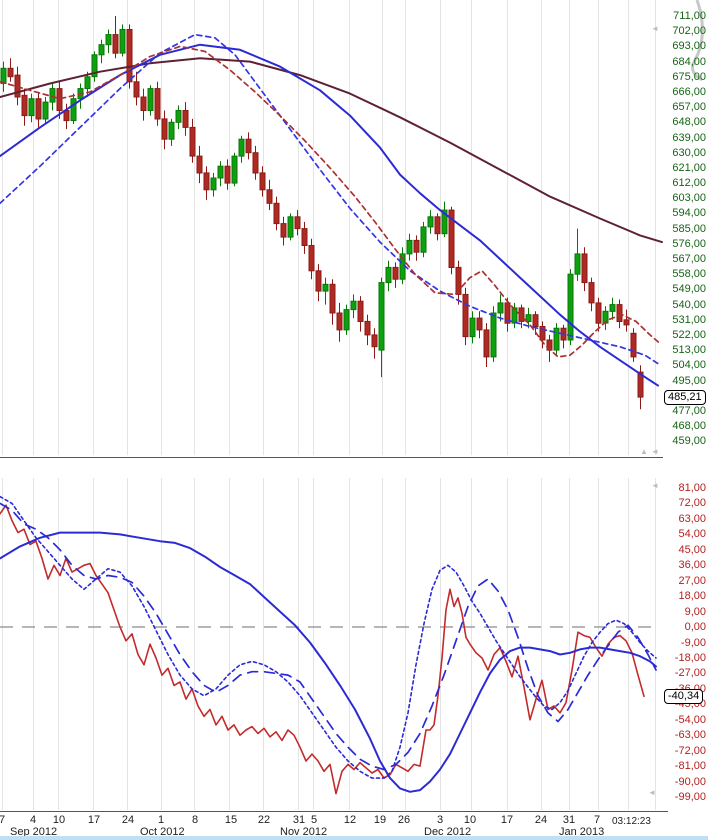 The height and width of the screenshot is (840, 708). I want to click on date-day-label: 4, so click(33, 820).